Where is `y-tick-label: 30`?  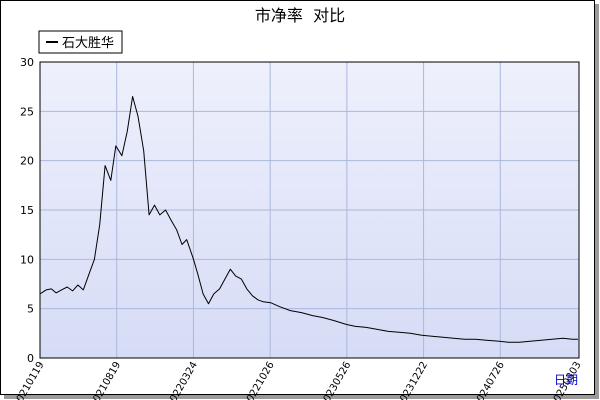 y-tick-label: 30 is located at coordinates (27, 62).